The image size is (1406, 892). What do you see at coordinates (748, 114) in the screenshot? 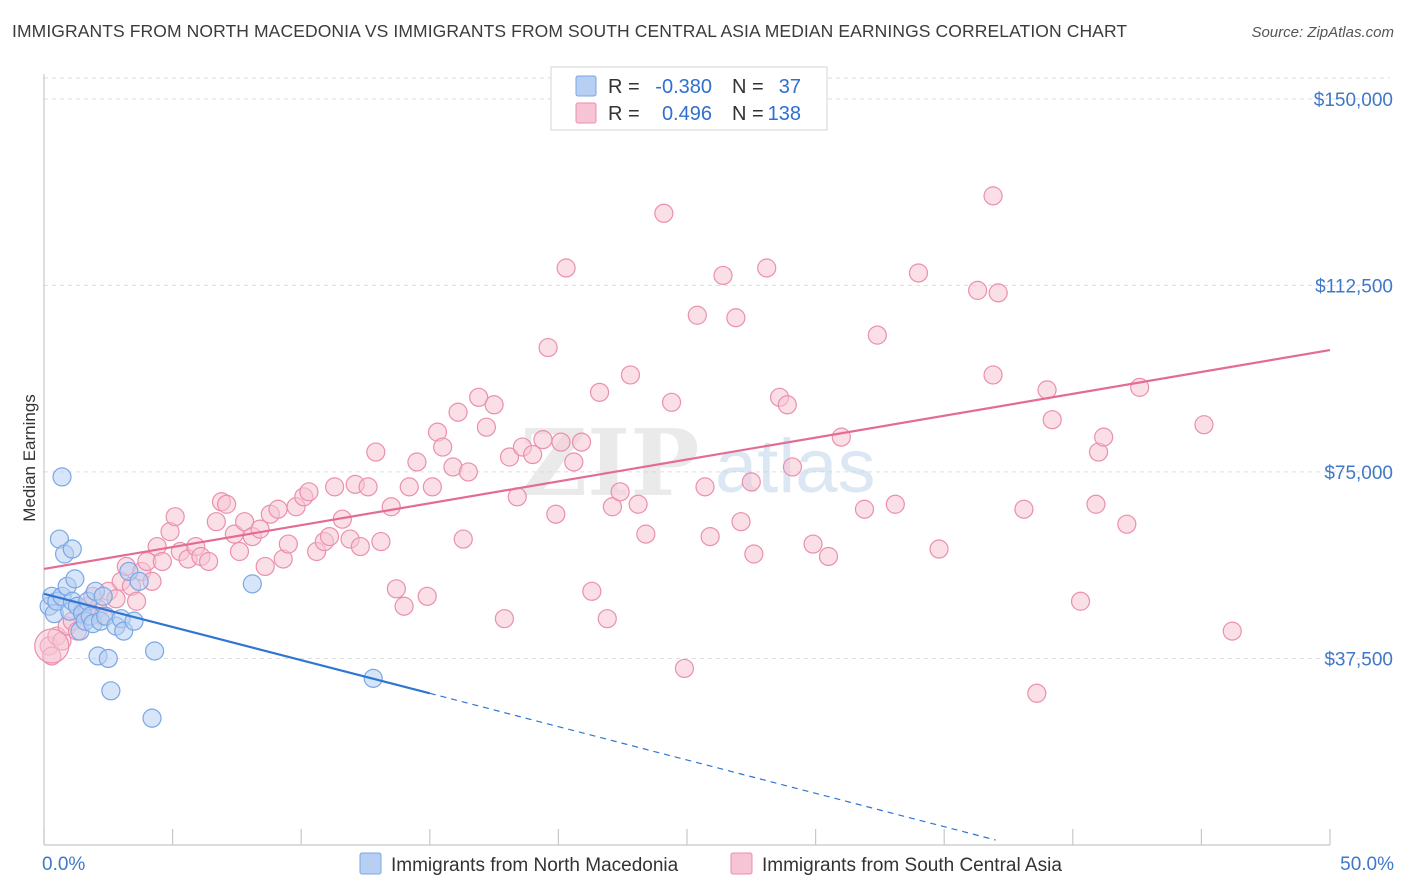
I see `legend-n-label-2: N =` at bounding box center [748, 114].